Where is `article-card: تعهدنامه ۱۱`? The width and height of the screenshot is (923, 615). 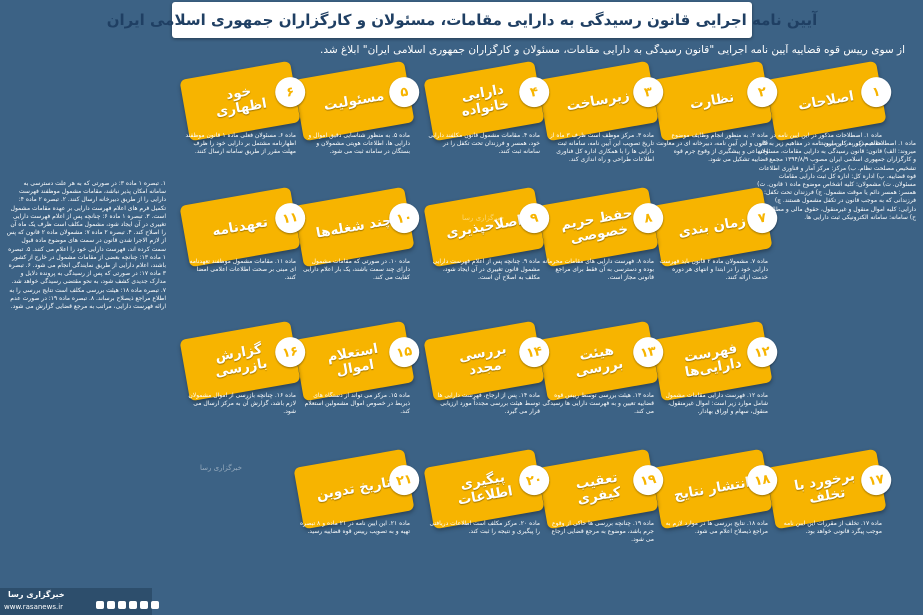
article-card: تعهدنامه ۱۱ is located at coordinates (243, 227).